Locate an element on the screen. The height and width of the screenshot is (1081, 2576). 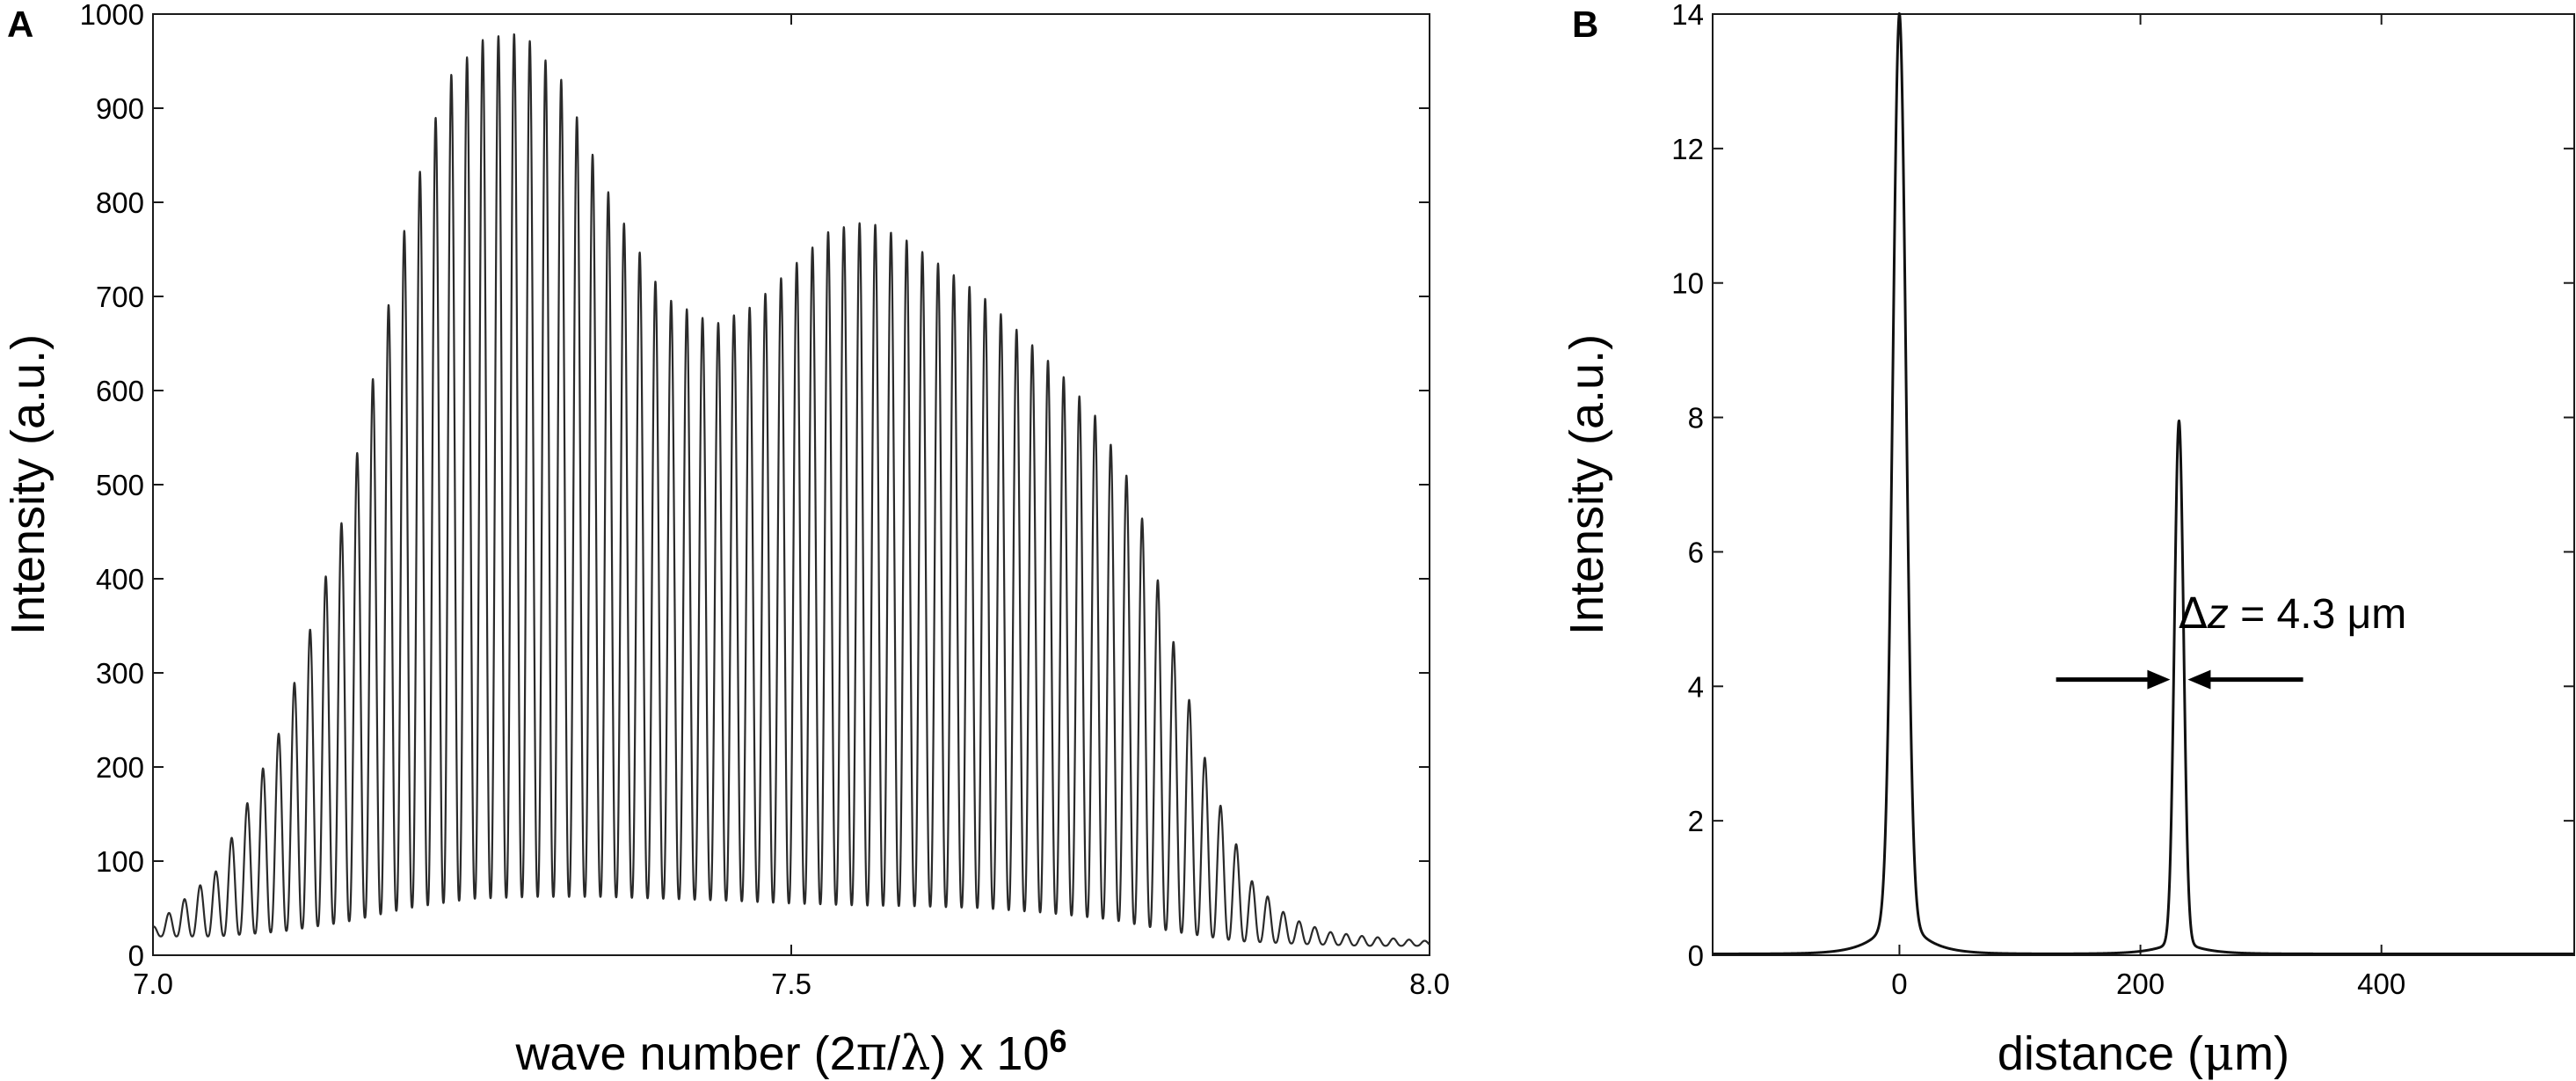
y-tick-label: 6 is located at coordinates (1696, 552).